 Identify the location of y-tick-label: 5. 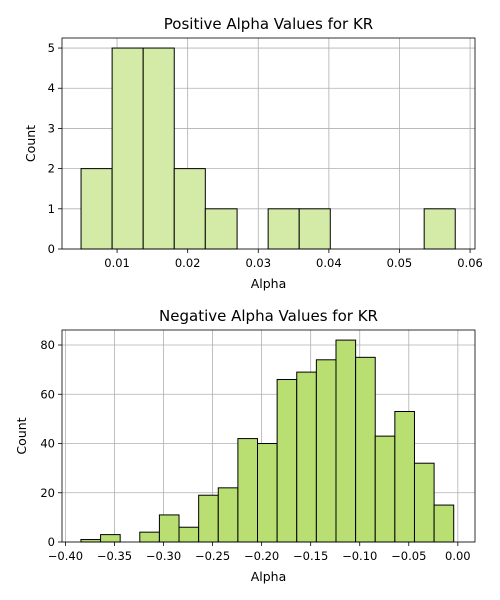
(51, 48).